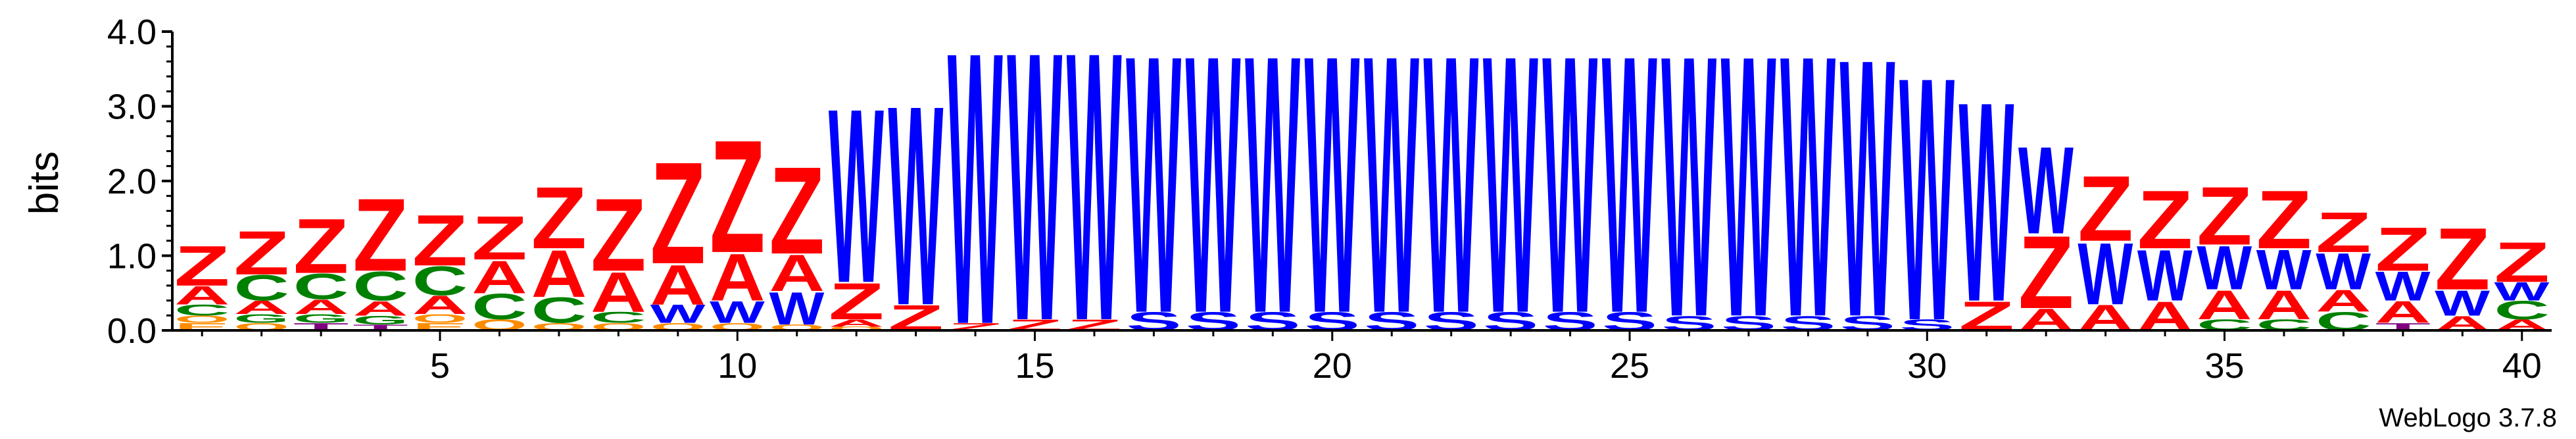 This screenshot has width=2576, height=439. I want to click on y-ticks: 0.0 1.0 2.0 3.0 4.0, so click(139, 182).